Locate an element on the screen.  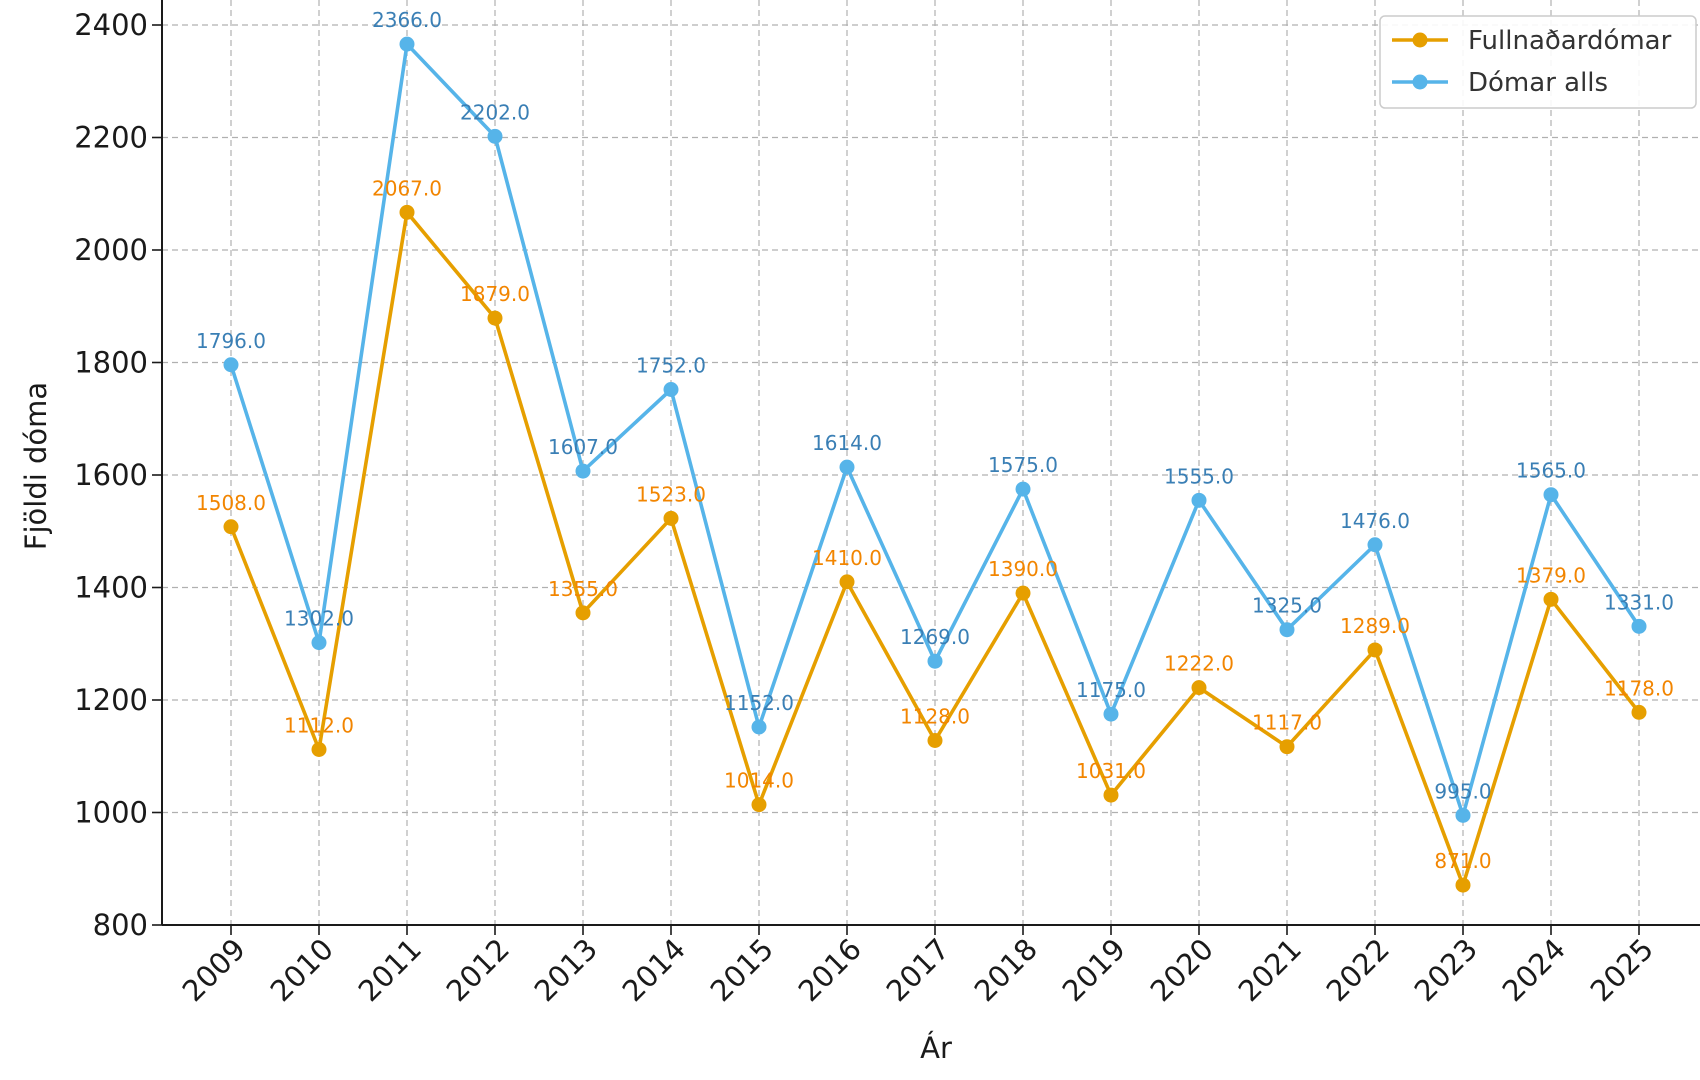
data-label: 1607.0 is located at coordinates (583, 447).